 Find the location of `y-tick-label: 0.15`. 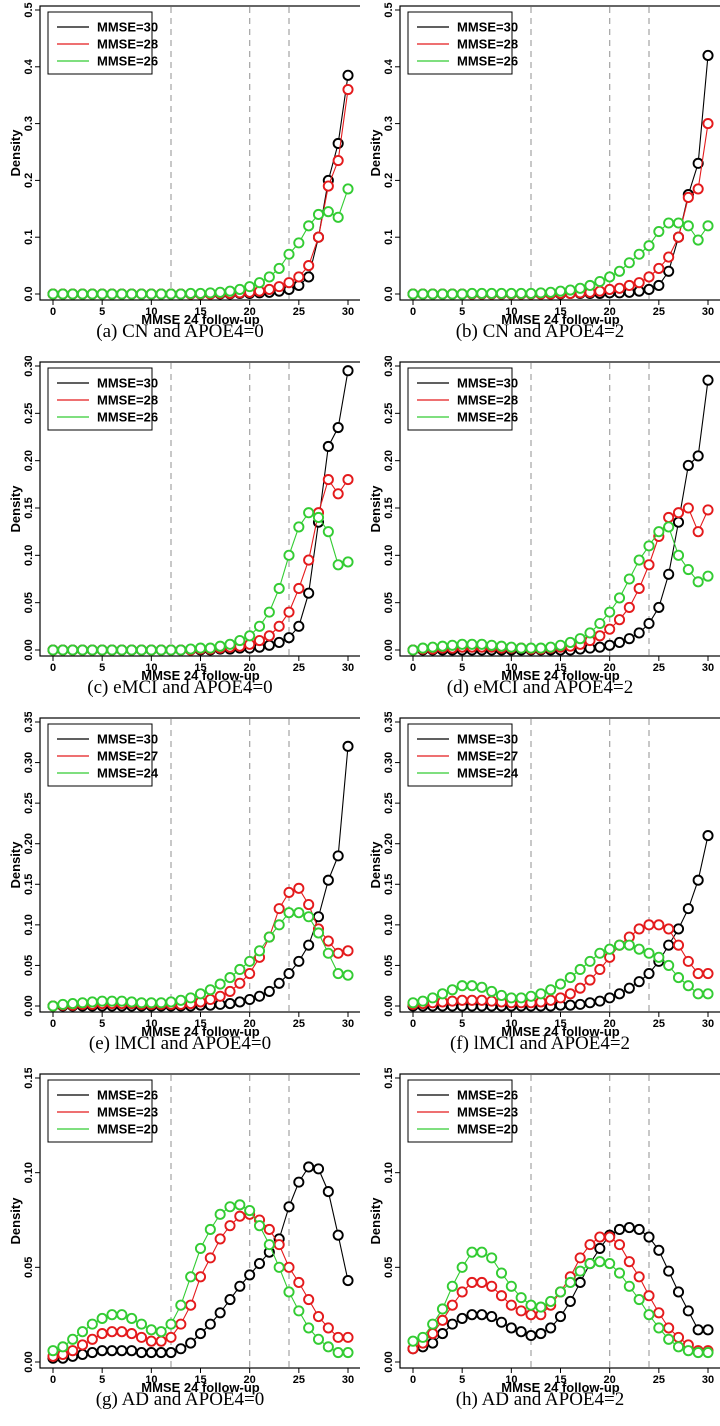

y-tick-label: 0.15 is located at coordinates (29, 507).